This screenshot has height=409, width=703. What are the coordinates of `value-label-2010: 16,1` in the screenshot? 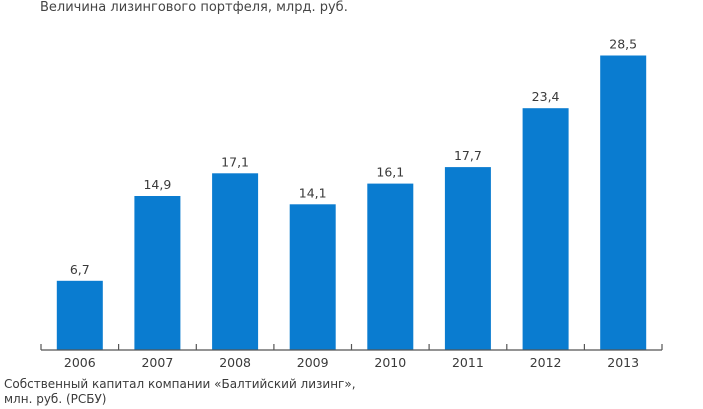 It's located at (390, 172).